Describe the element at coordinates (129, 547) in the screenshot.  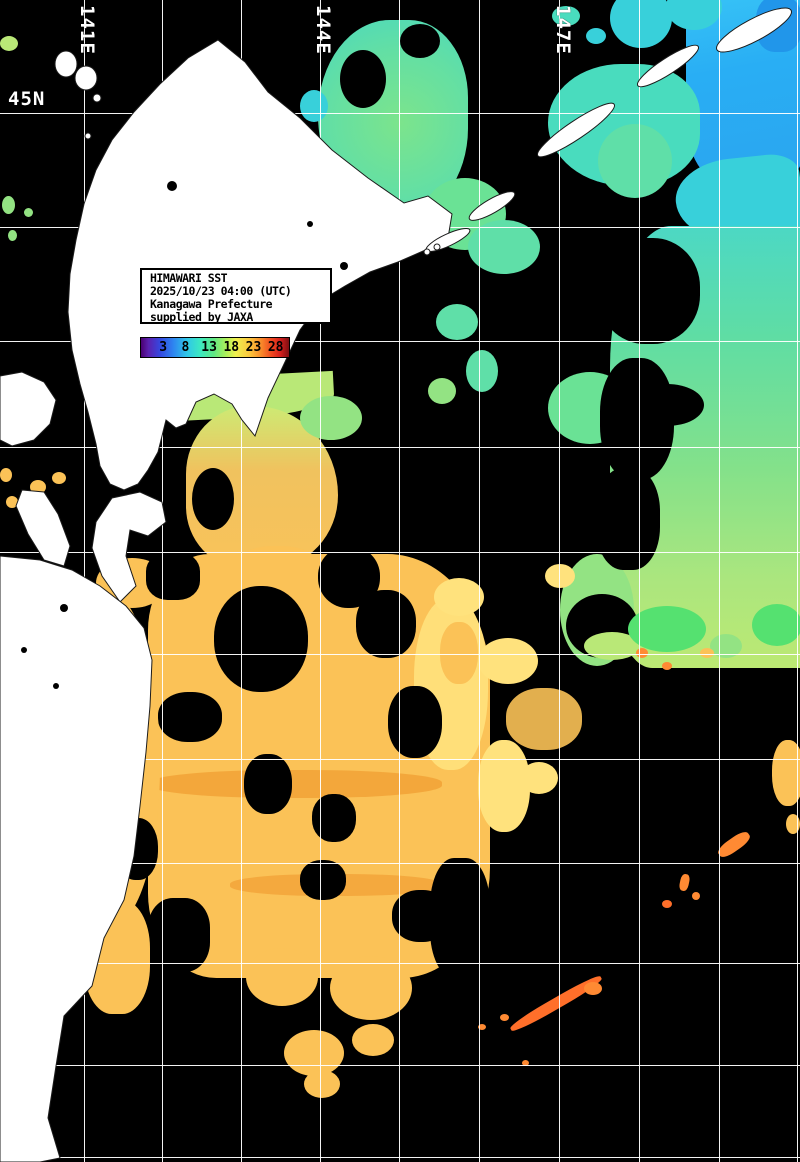
I see `shimokita-peninsula` at that location.